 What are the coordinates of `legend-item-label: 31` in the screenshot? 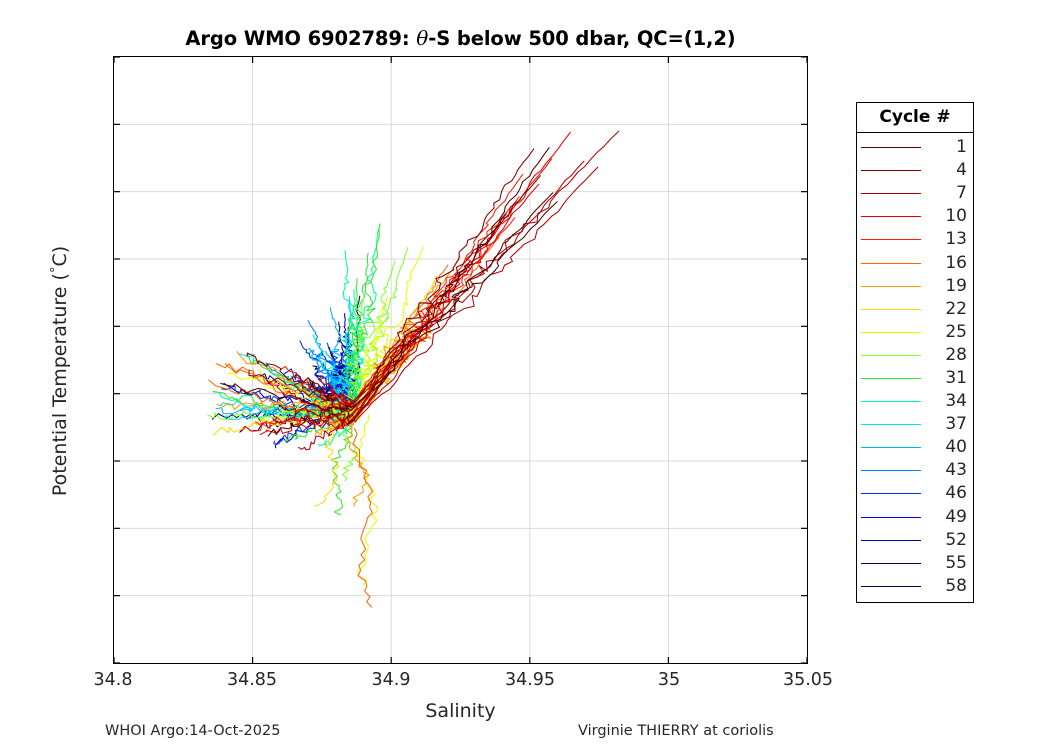 It's located at (956, 377).